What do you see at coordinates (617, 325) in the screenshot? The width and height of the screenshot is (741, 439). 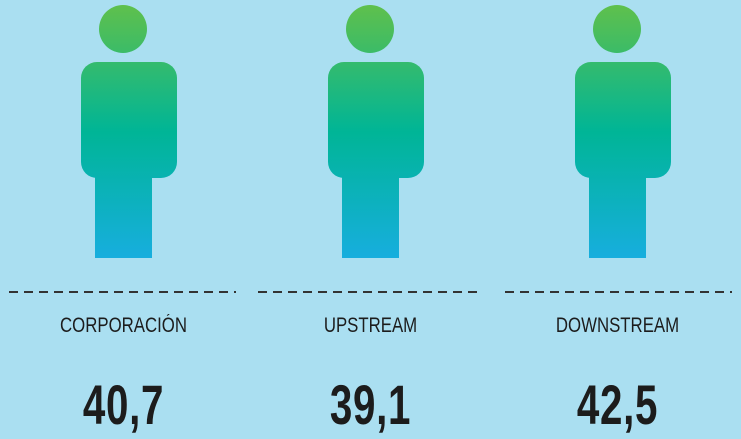 I see `item-label: DOWNSTREAM` at bounding box center [617, 325].